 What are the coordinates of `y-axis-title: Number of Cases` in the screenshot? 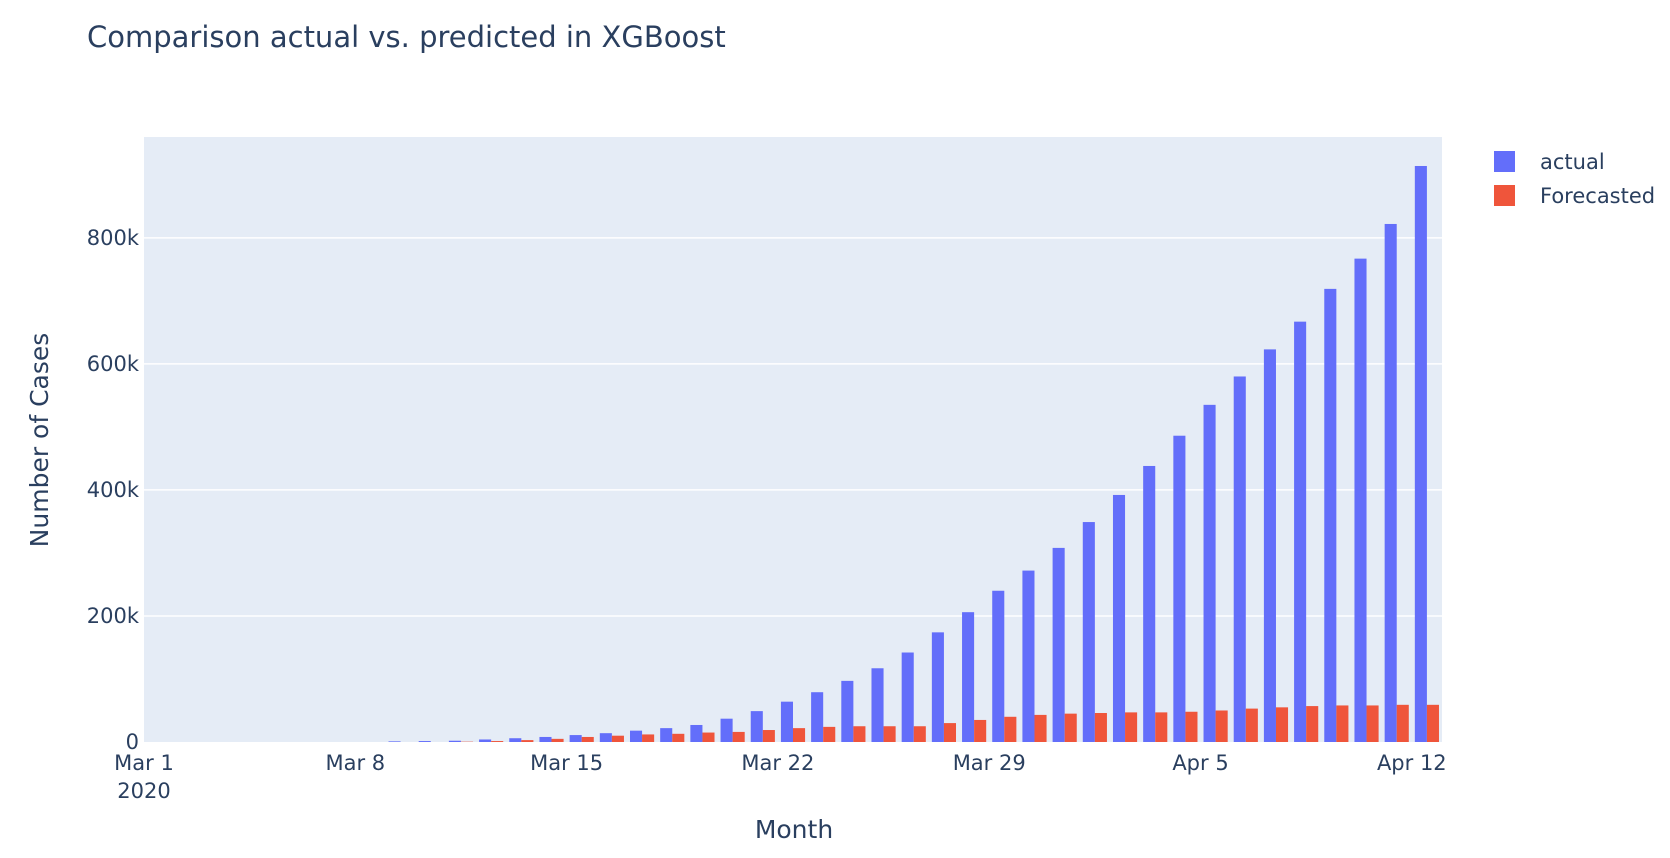 It's located at (39, 440).